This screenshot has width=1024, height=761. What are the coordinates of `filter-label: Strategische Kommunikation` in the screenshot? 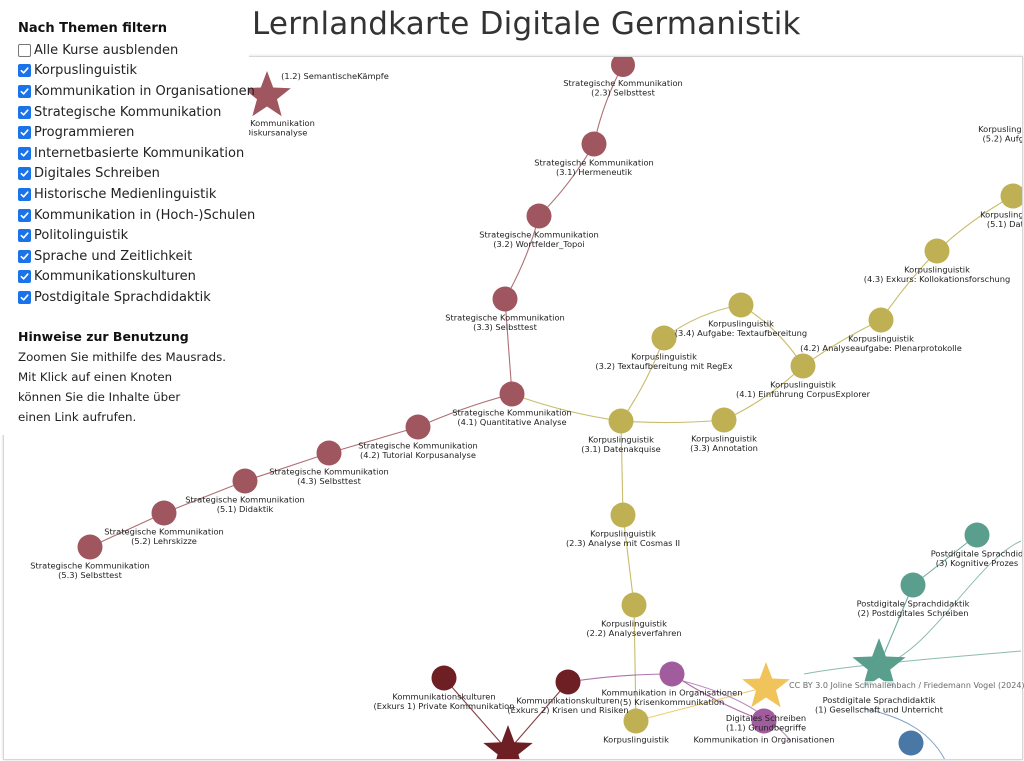 It's located at (128, 112).